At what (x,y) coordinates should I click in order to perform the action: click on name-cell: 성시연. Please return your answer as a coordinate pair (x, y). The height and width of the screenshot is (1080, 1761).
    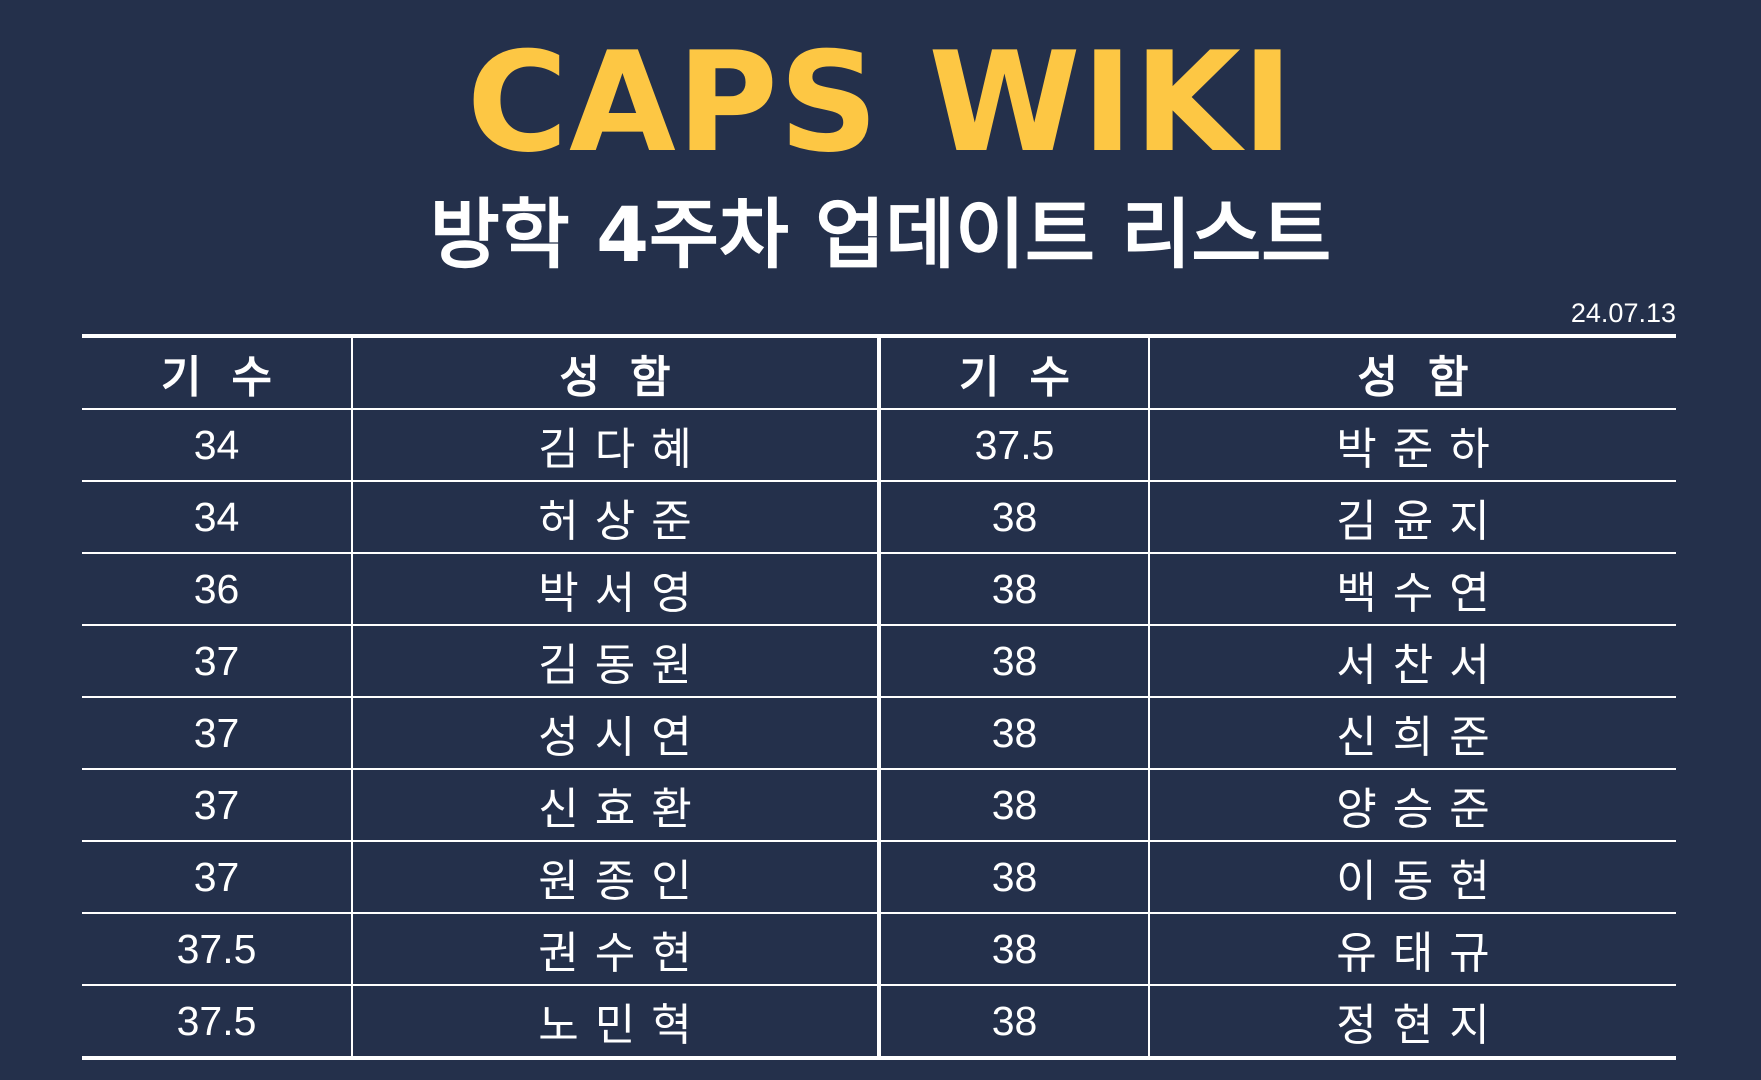
    Looking at the image, I should click on (616, 733).